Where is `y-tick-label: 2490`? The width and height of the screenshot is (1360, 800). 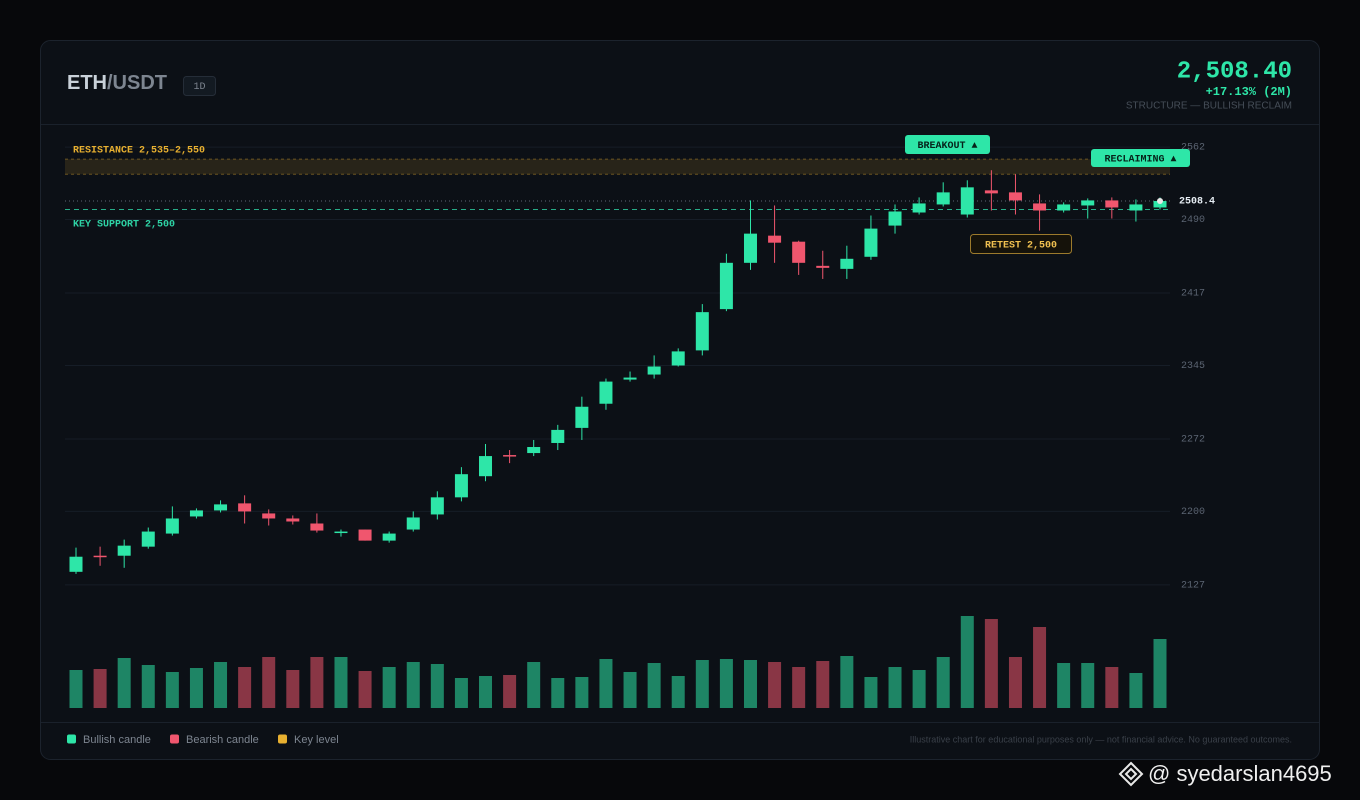
y-tick-label: 2490 is located at coordinates (1193, 220).